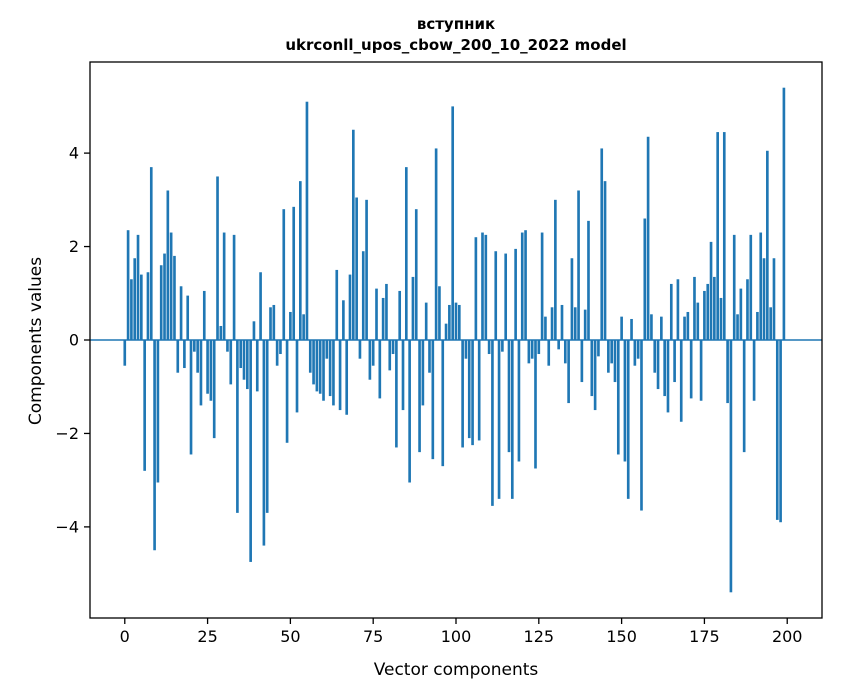 This screenshot has width=847, height=696. I want to click on x-tick-group: 0 25 50 75 100 125 150 175 200, so click(461, 632).